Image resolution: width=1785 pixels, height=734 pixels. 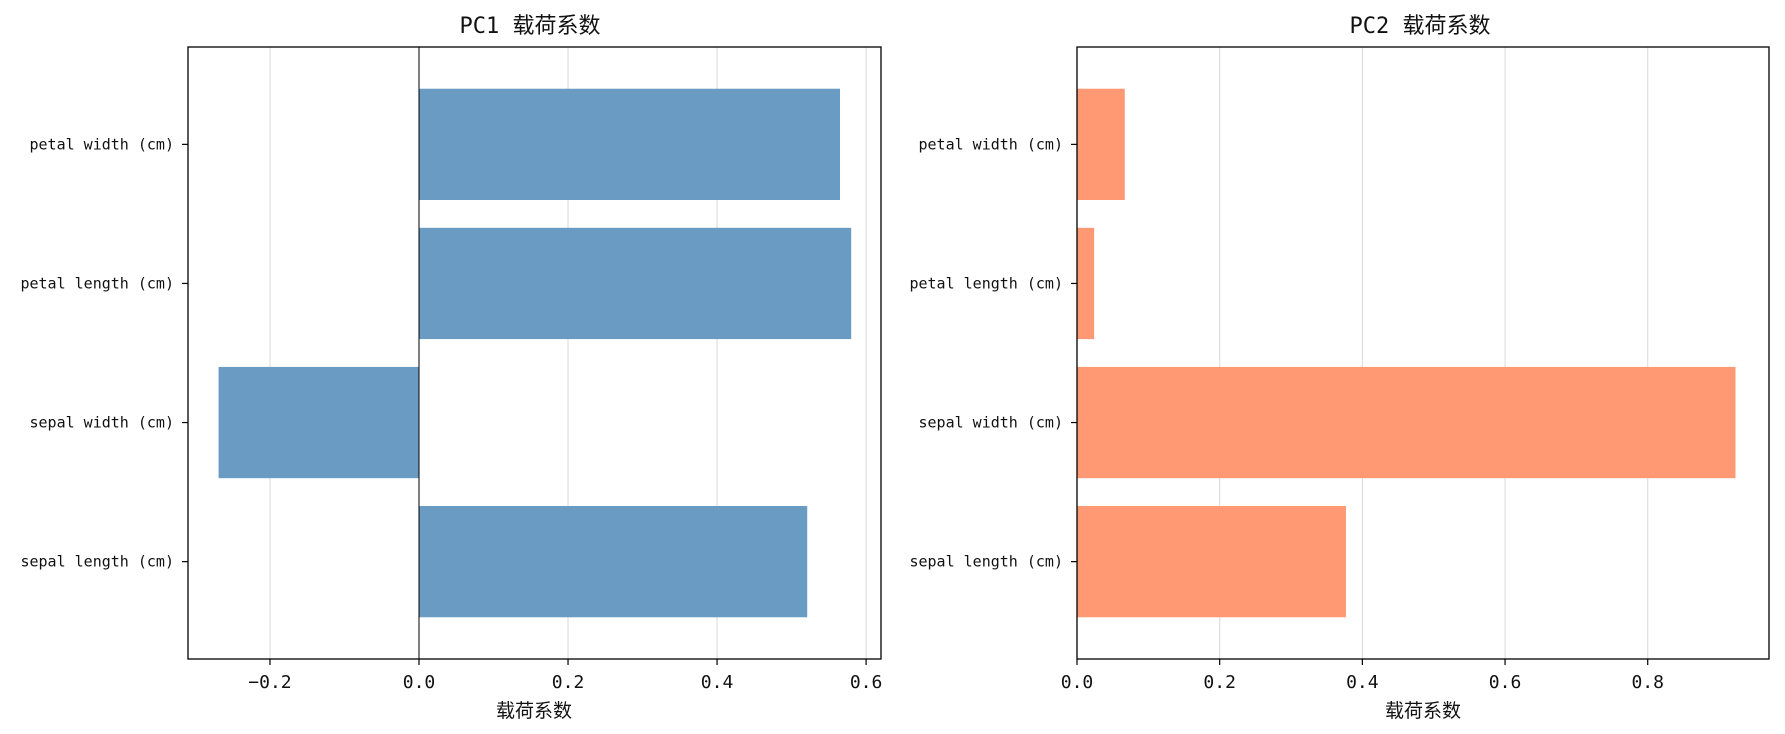 What do you see at coordinates (530, 26) in the screenshot?
I see `chart-title: PC1 载荷系数` at bounding box center [530, 26].